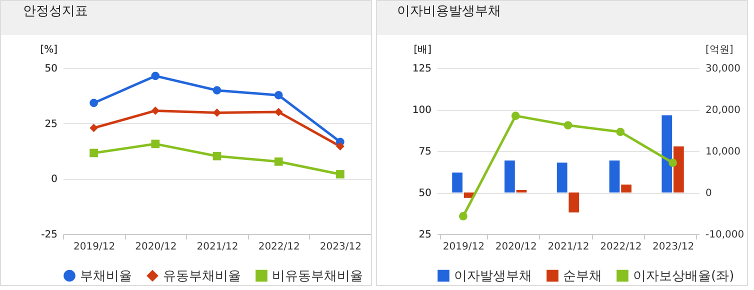 This screenshot has width=754, height=290. What do you see at coordinates (493, 276) in the screenshot?
I see `legend-label: 이자발생부채` at bounding box center [493, 276].